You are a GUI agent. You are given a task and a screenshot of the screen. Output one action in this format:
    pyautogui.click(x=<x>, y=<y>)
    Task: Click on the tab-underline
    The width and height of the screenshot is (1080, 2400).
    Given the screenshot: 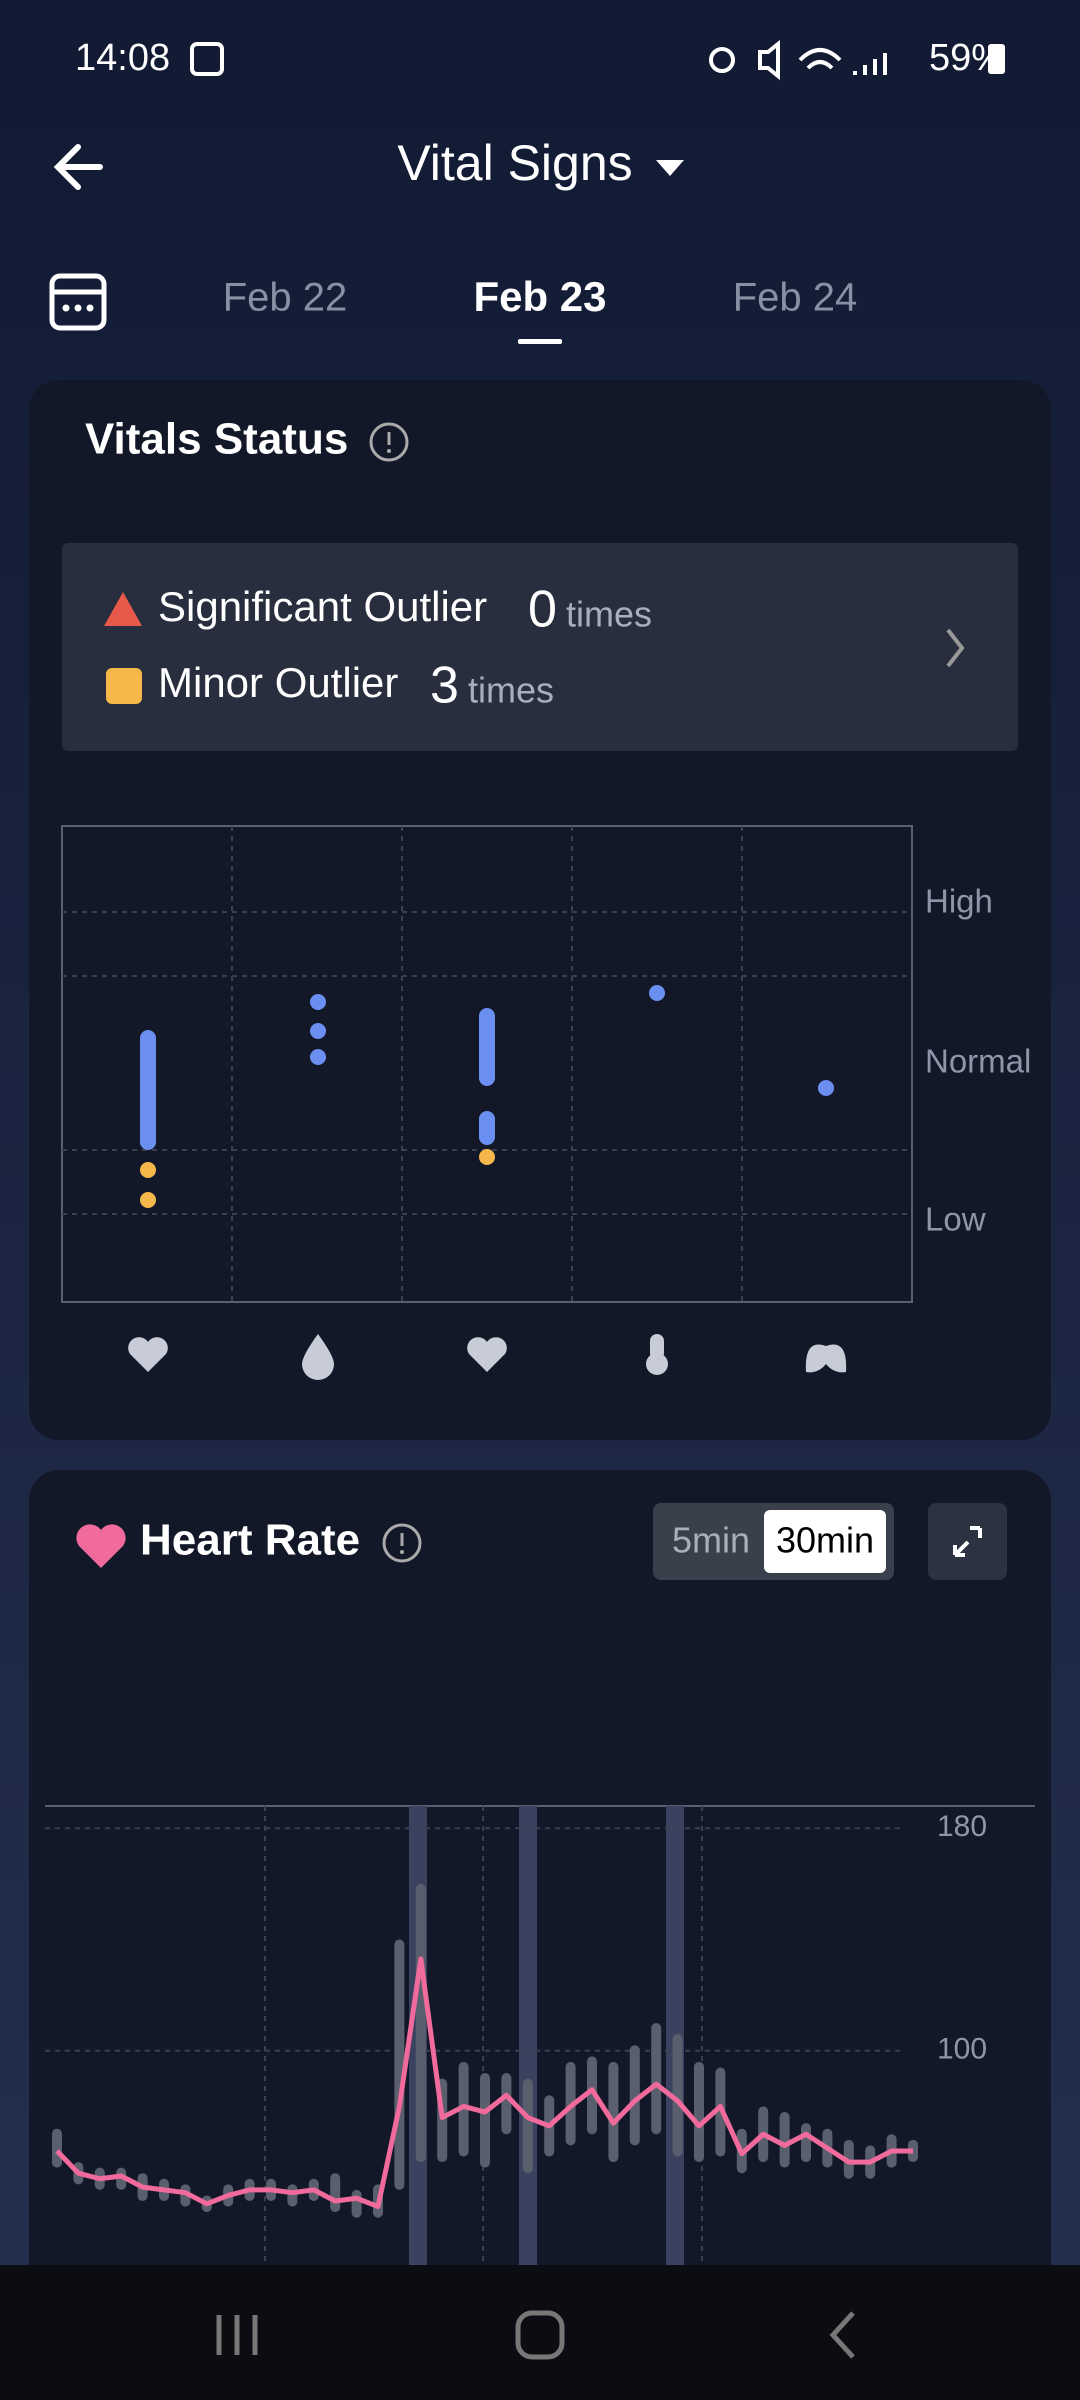 What is the action you would take?
    pyautogui.click(x=540, y=341)
    